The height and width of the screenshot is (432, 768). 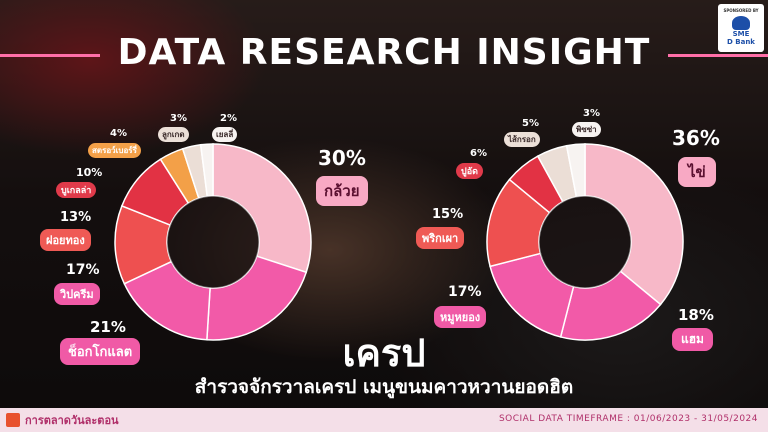 I want to click on slice-label-banana: กล้วย, so click(x=342, y=191).